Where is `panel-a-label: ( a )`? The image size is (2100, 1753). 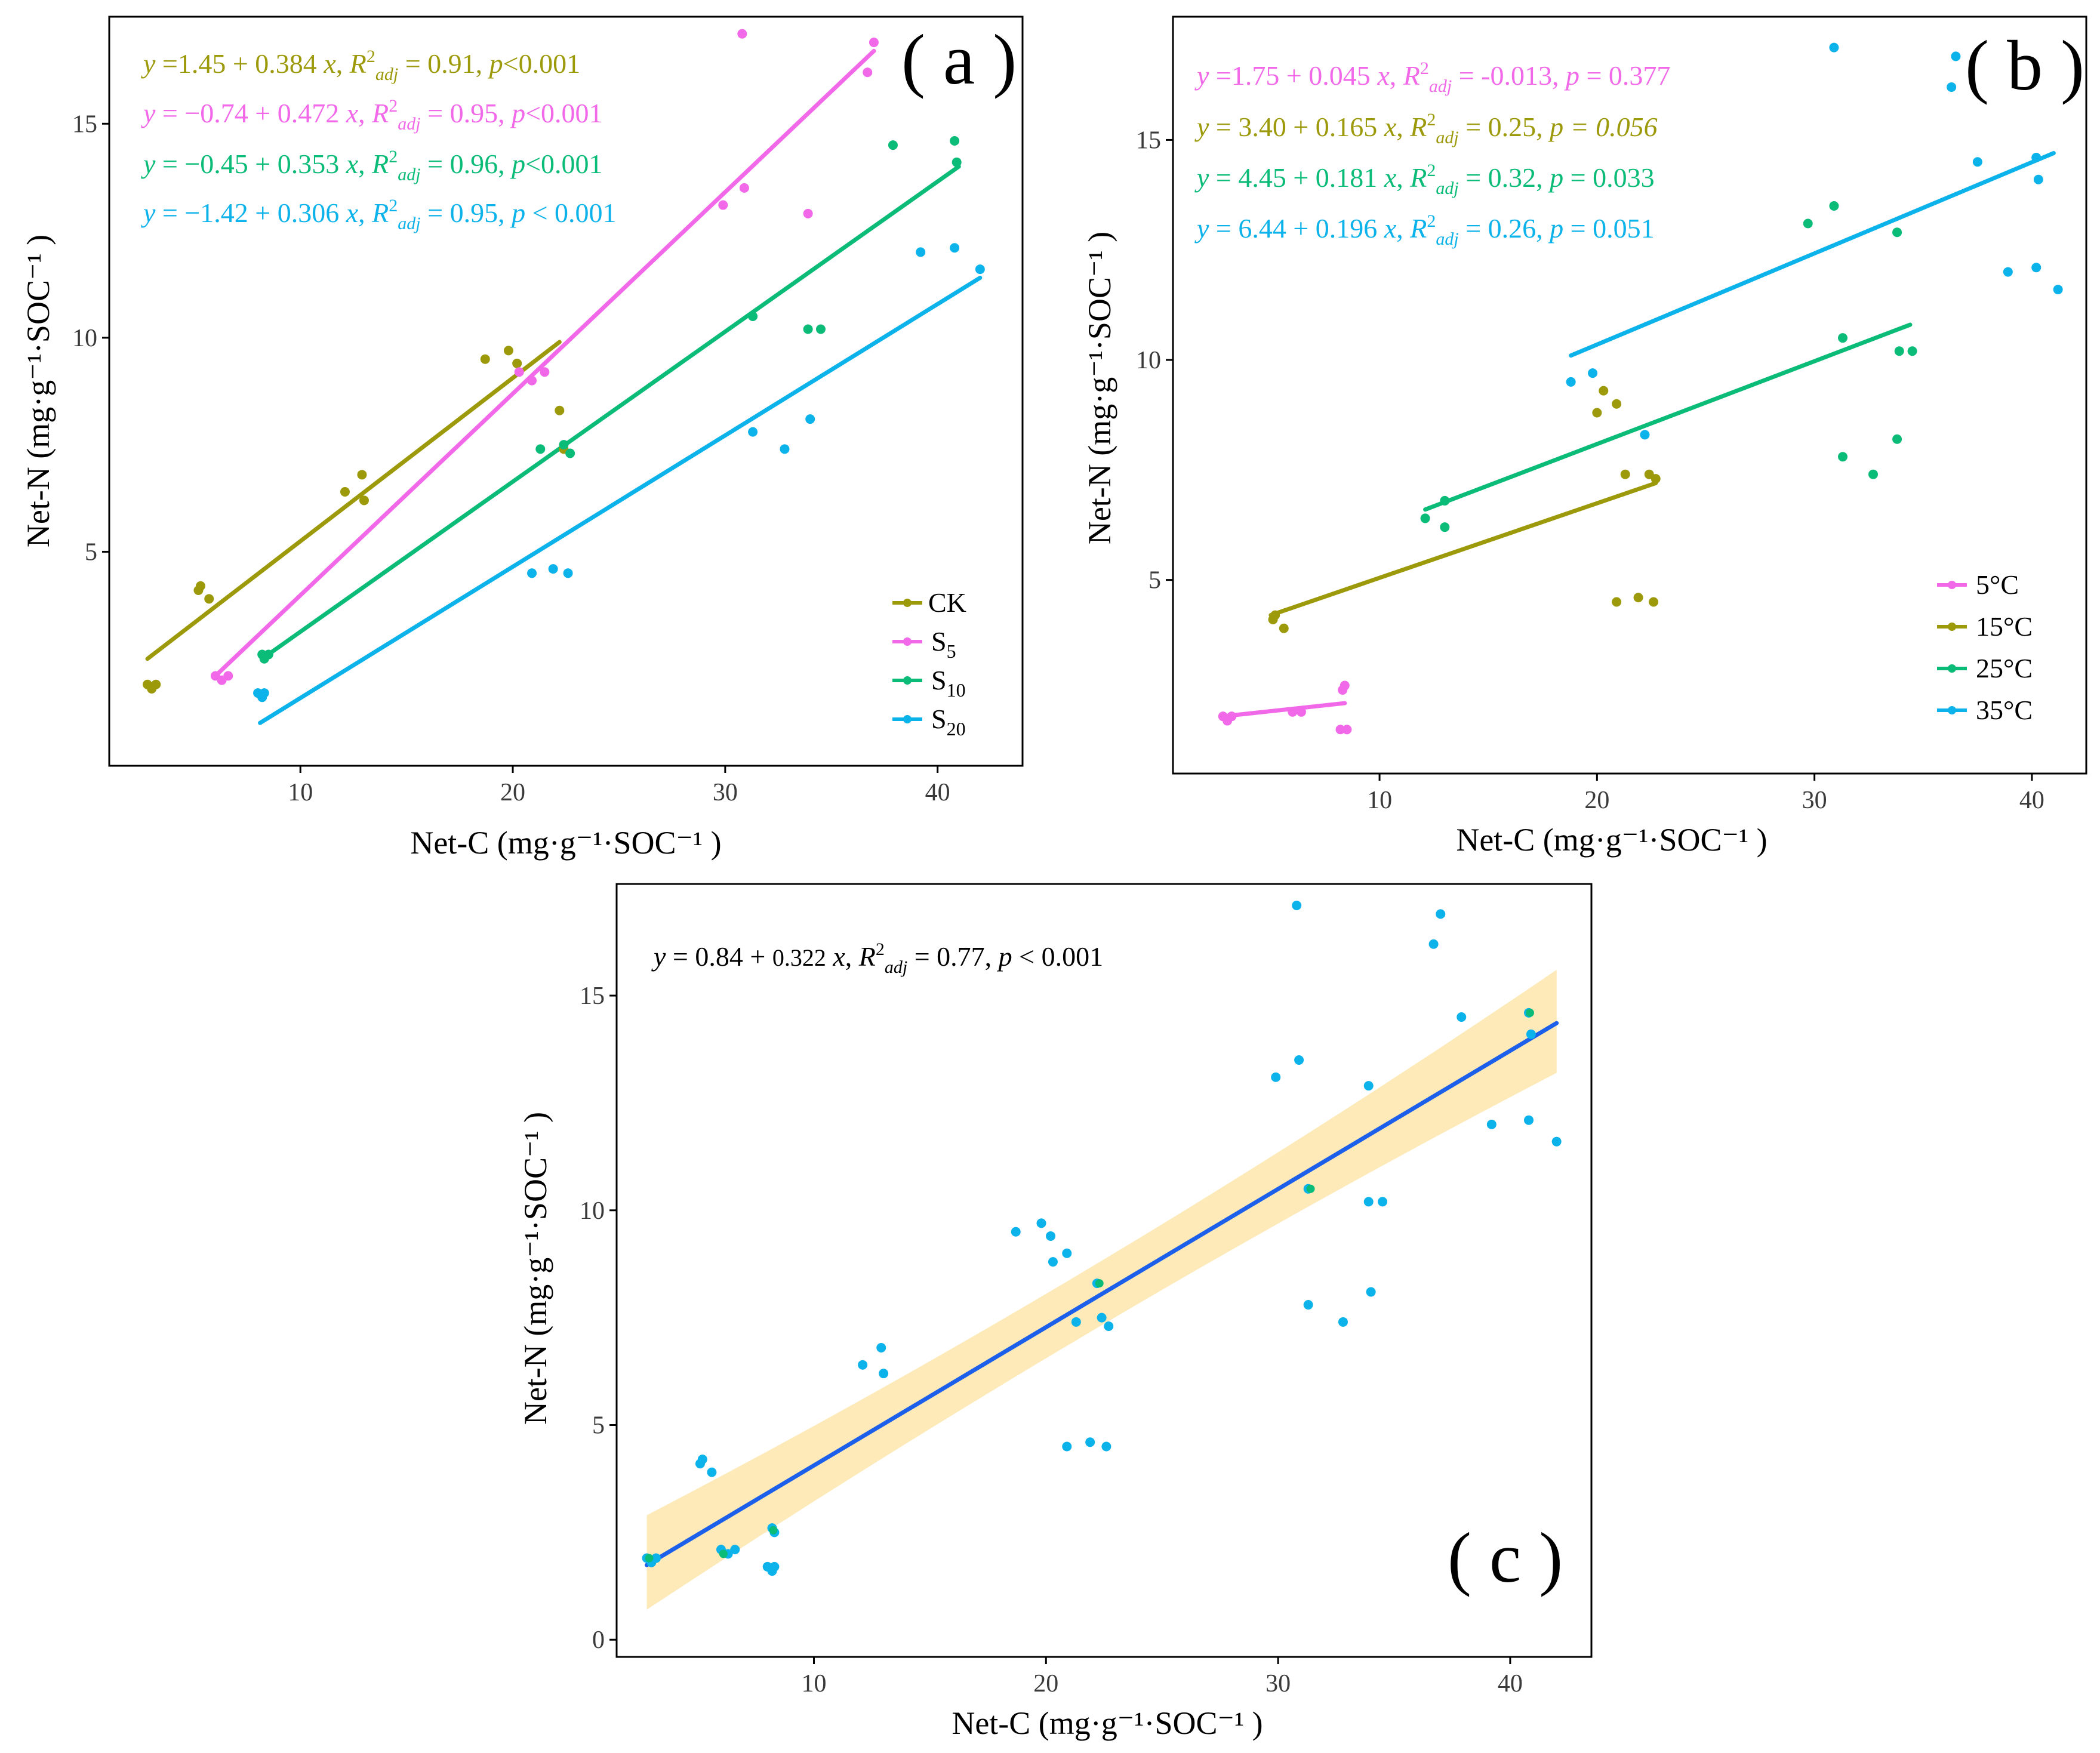
panel-a-label: ( a ) is located at coordinates (959, 60).